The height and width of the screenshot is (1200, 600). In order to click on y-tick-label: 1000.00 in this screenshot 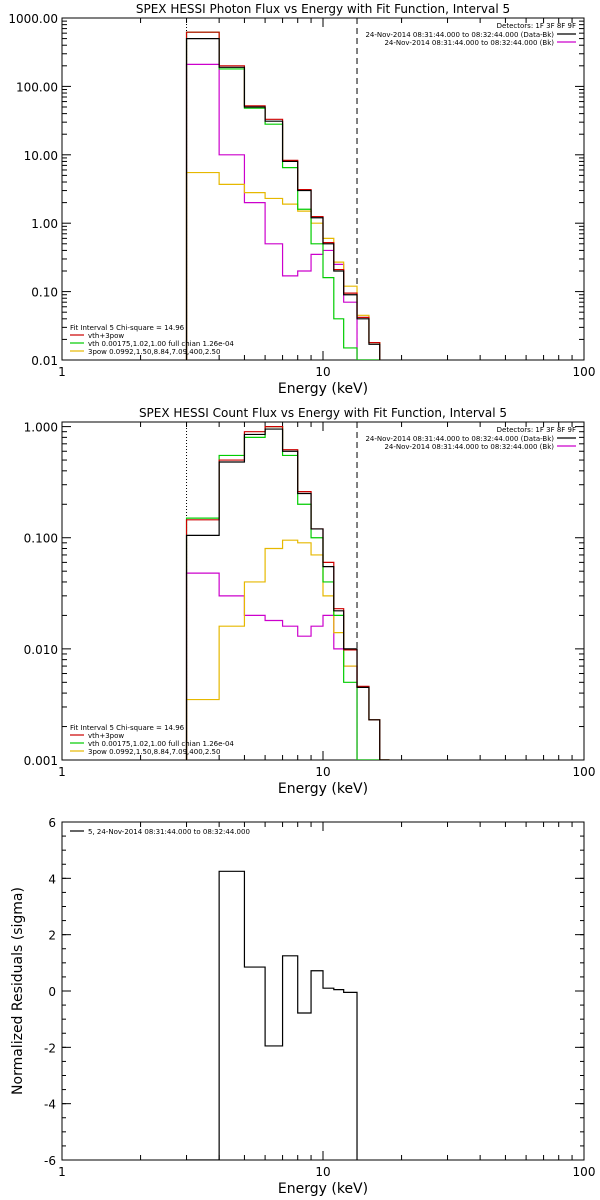, I will do `click(33, 19)`.